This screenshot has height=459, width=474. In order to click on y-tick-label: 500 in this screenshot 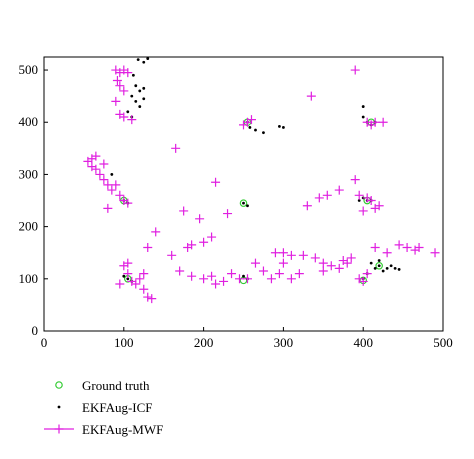, I will do `click(29, 69)`.